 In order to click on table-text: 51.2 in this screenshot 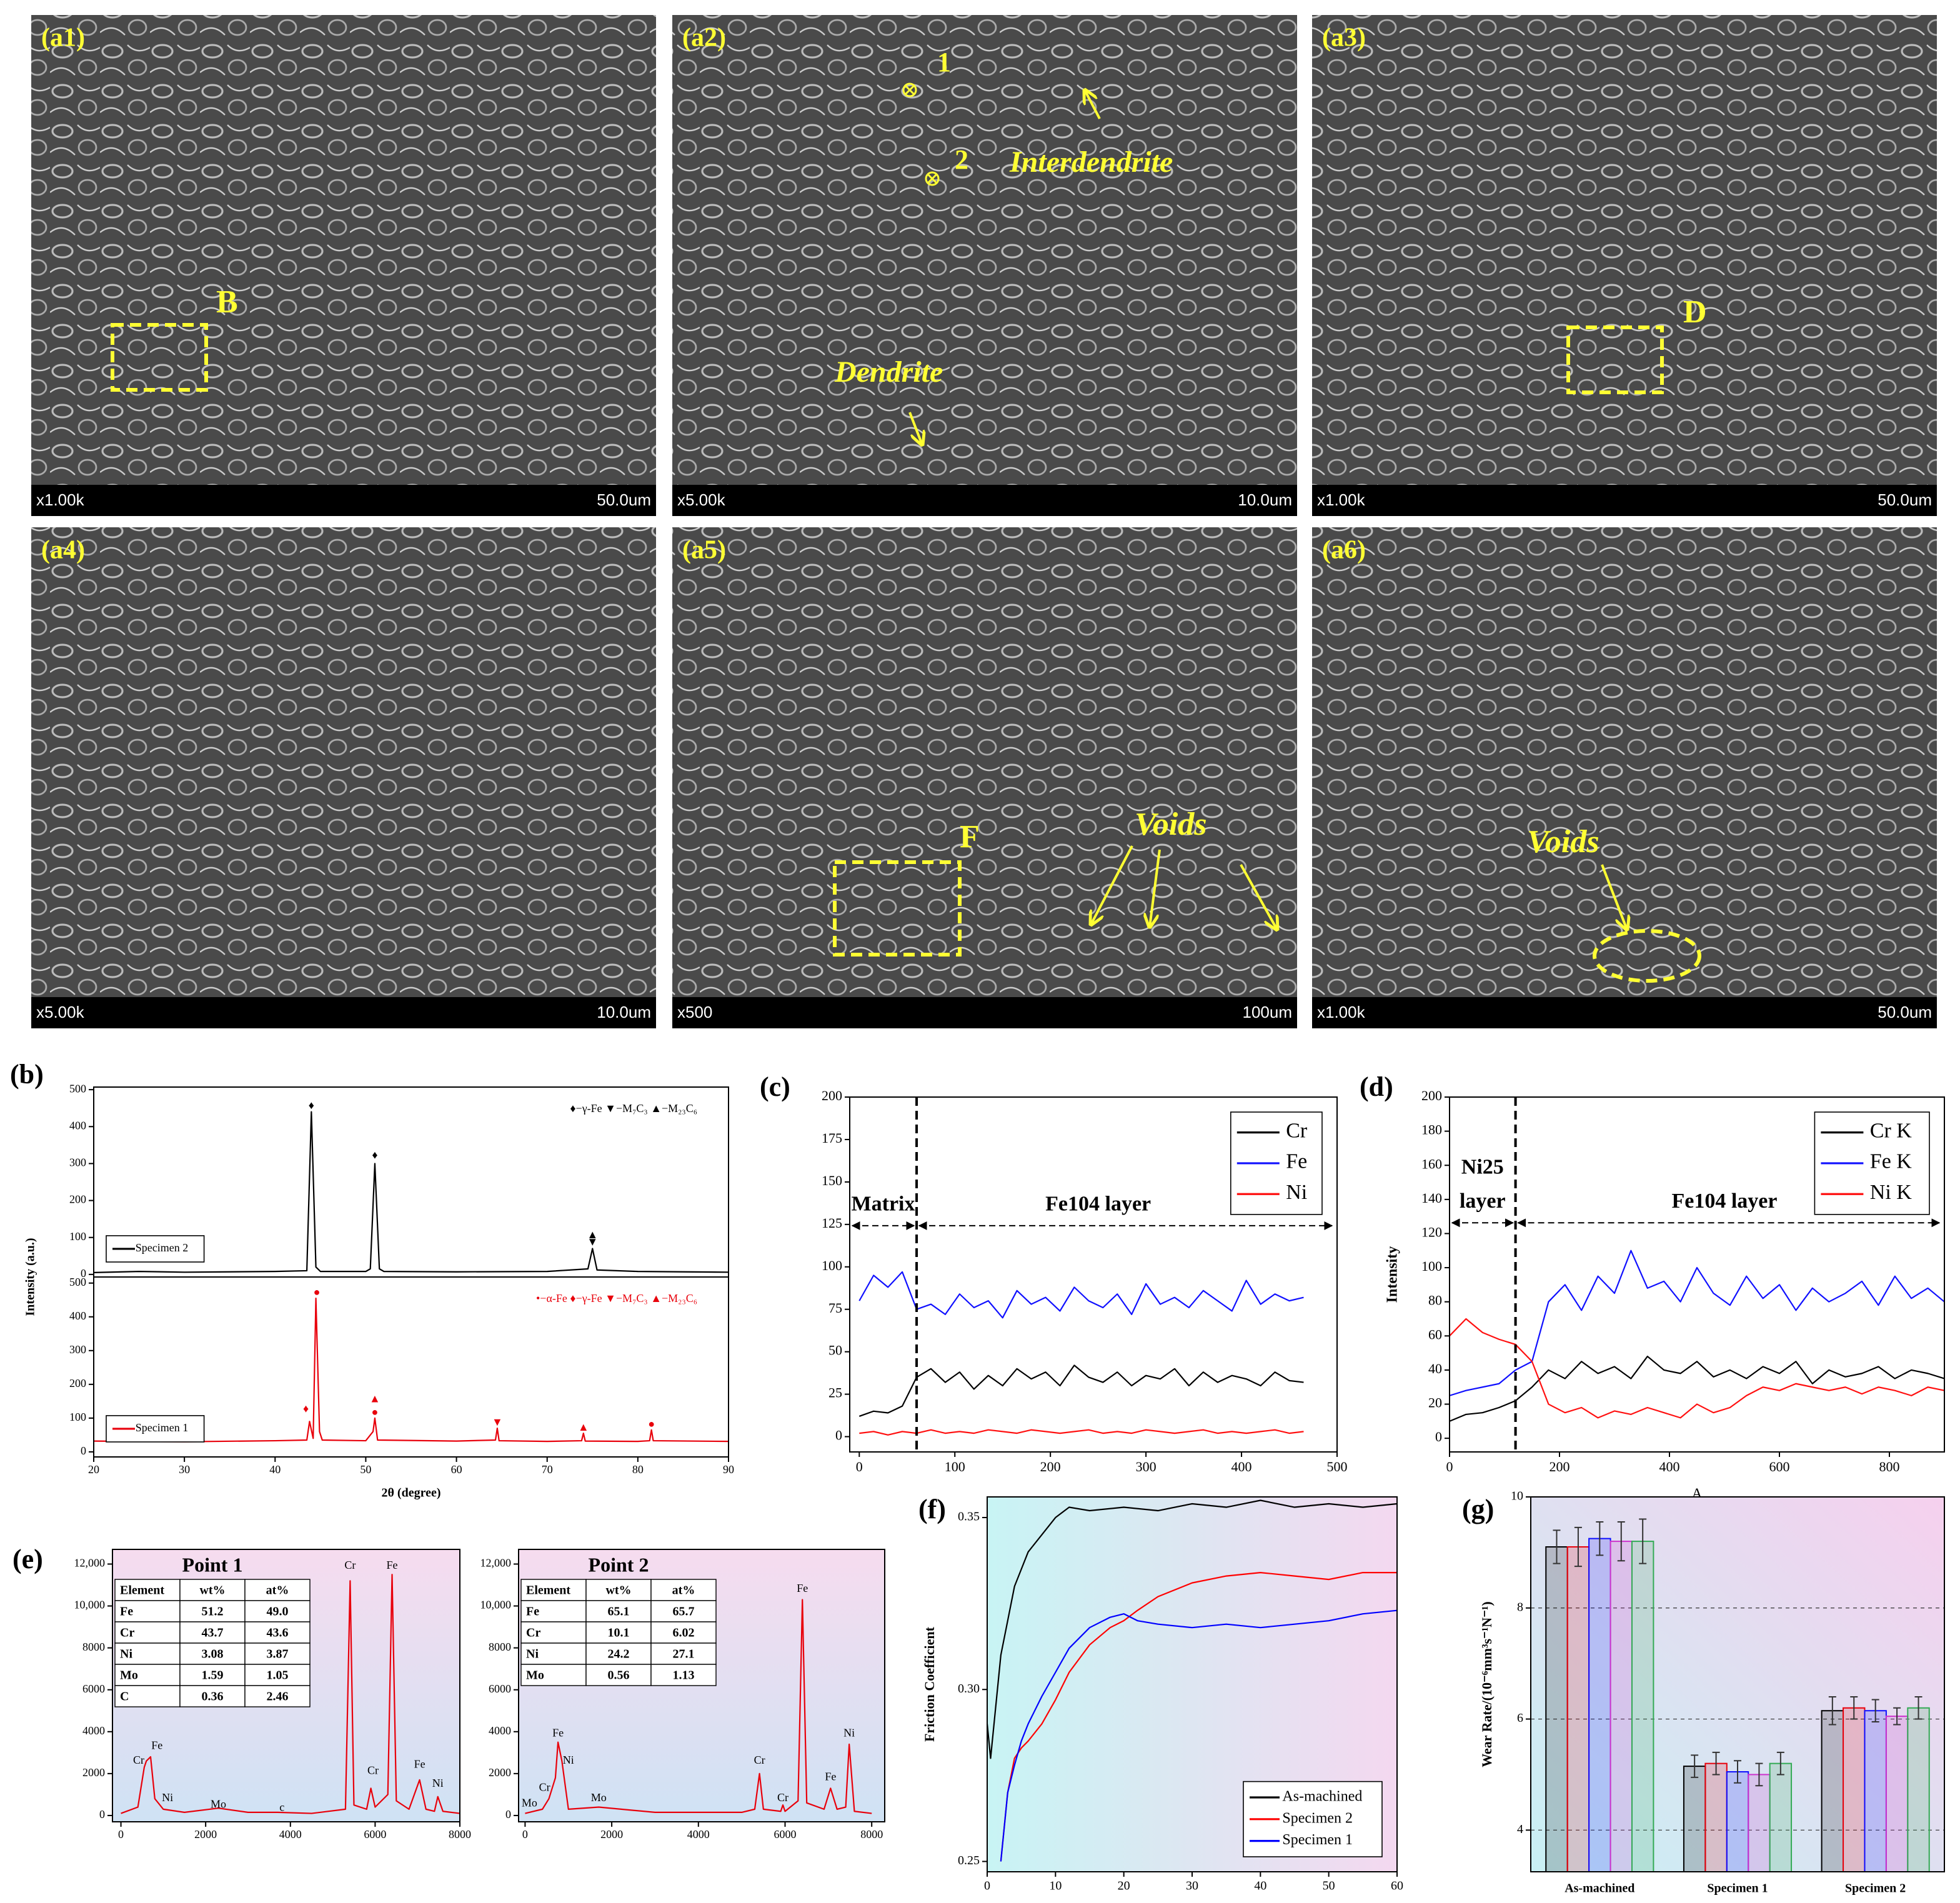, I will do `click(213, 1612)`.